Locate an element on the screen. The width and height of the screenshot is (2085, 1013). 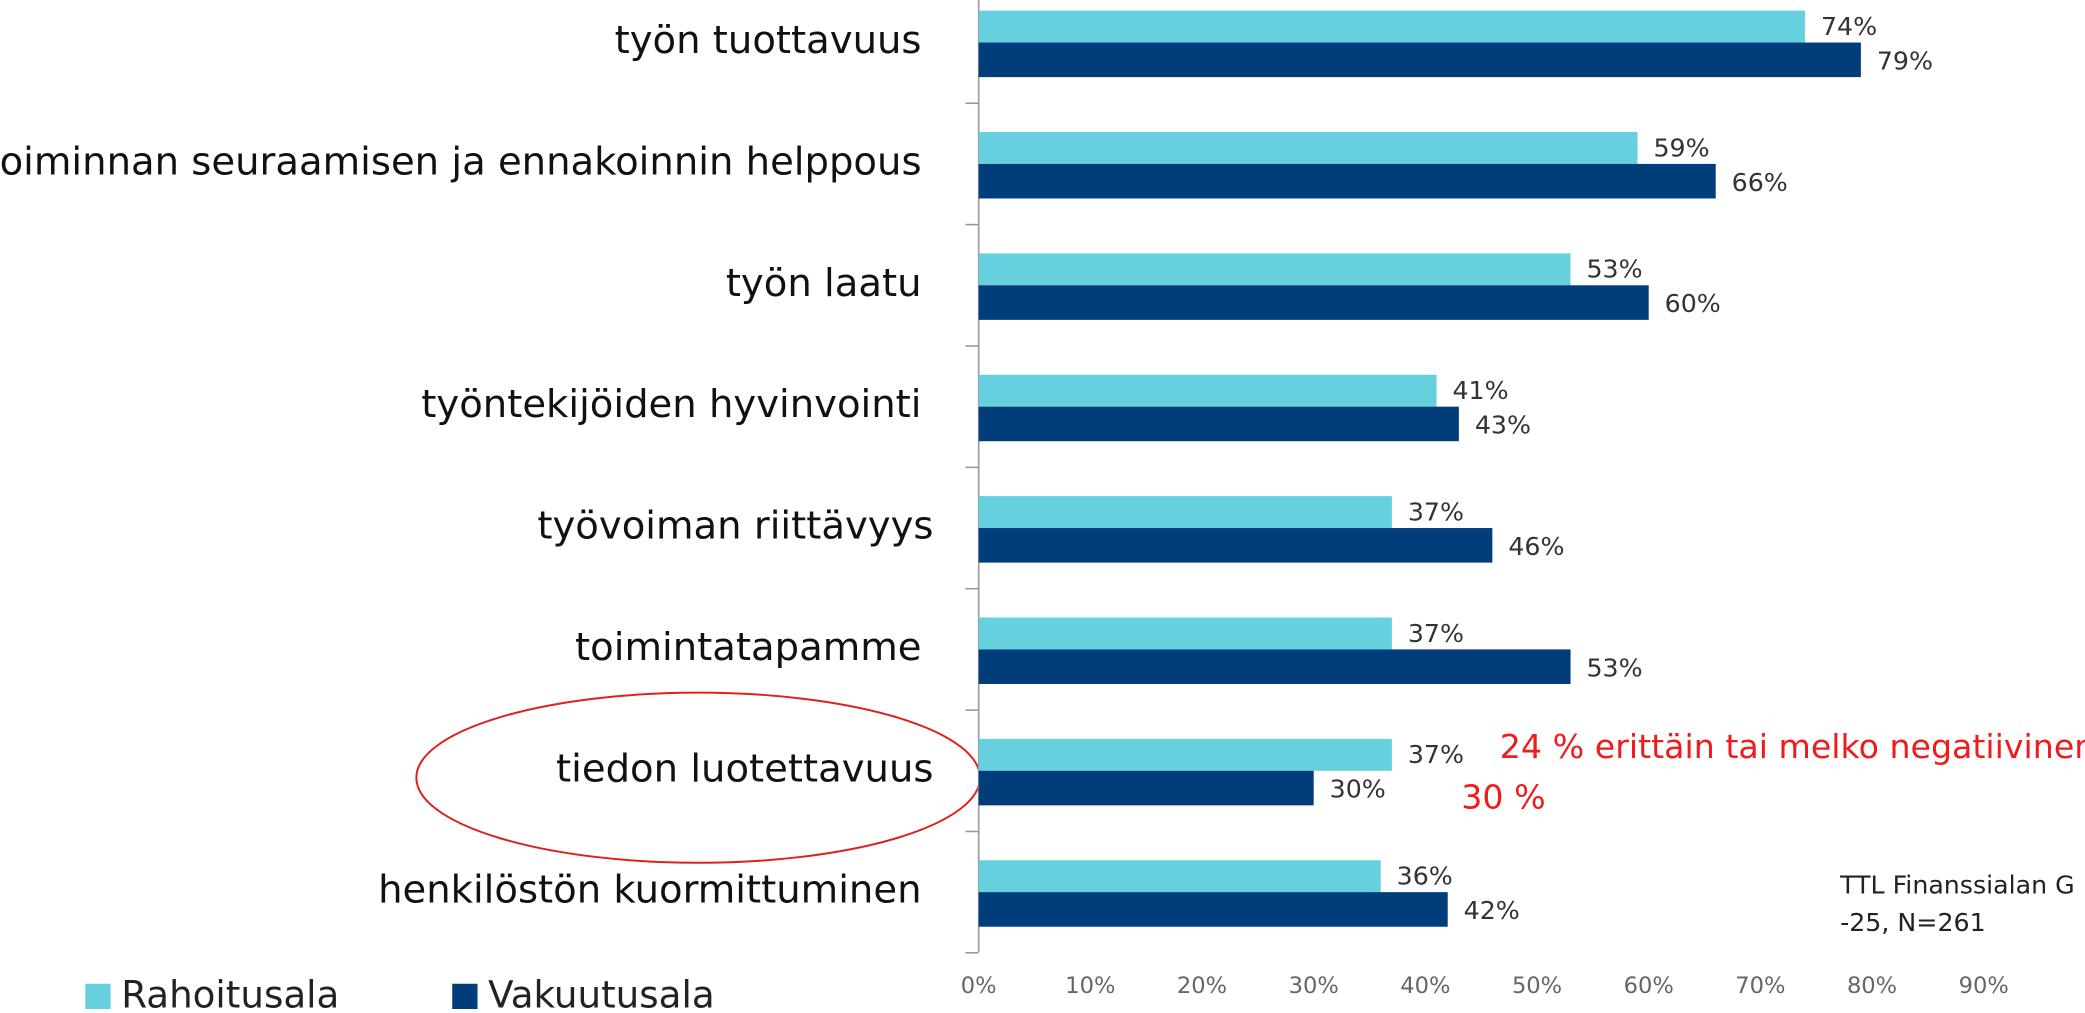
x-tick-label: 10% is located at coordinates (1090, 986).